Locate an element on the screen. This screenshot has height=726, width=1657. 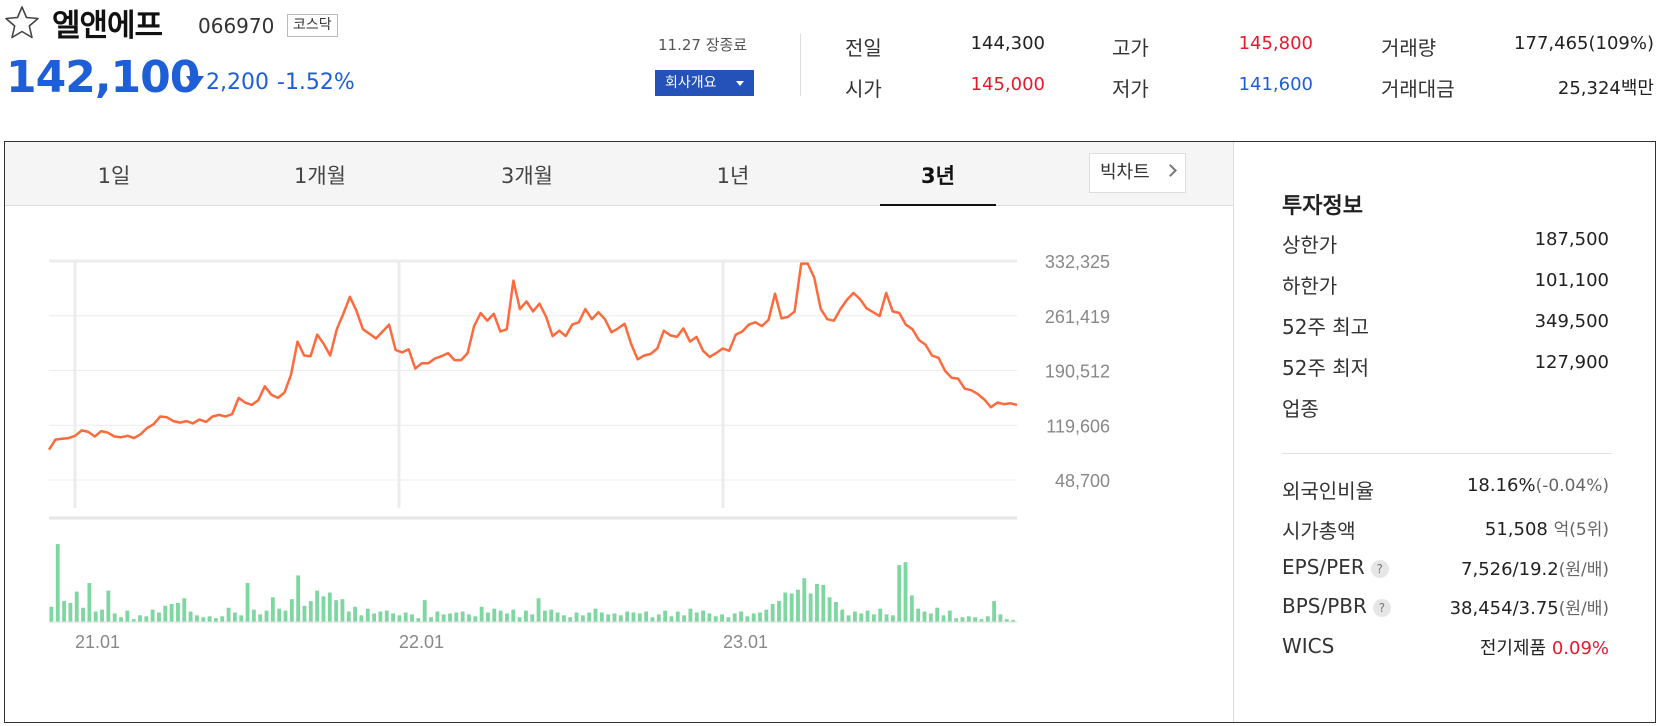
company-overview-button: 회사개요 is located at coordinates (704, 83).